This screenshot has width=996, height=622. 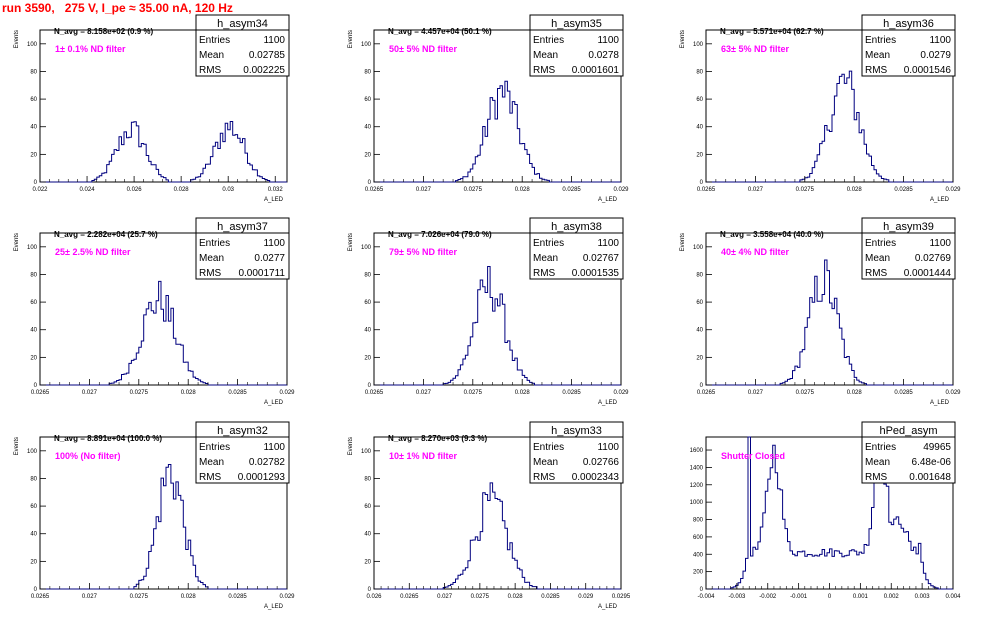 I want to click on y-tick-label: 800, so click(x=698, y=521).